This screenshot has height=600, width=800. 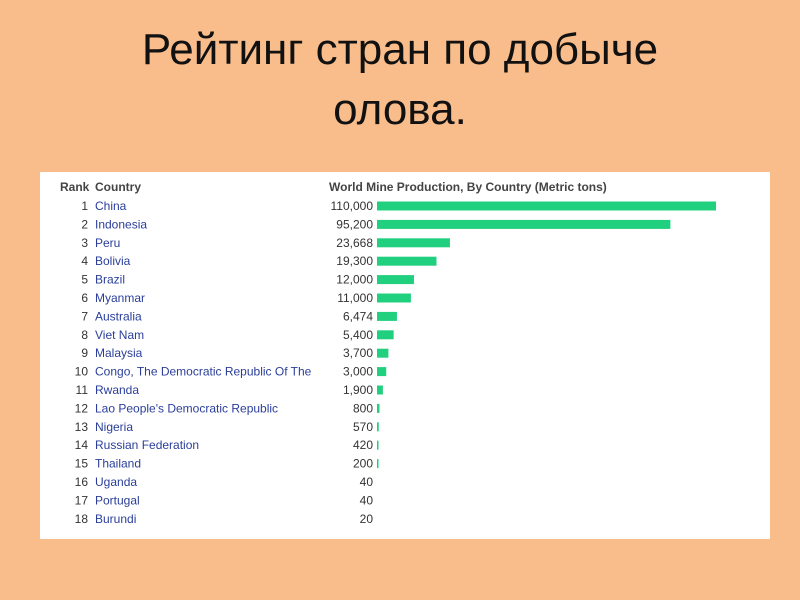 What do you see at coordinates (363, 464) in the screenshot?
I see `value-label: 200` at bounding box center [363, 464].